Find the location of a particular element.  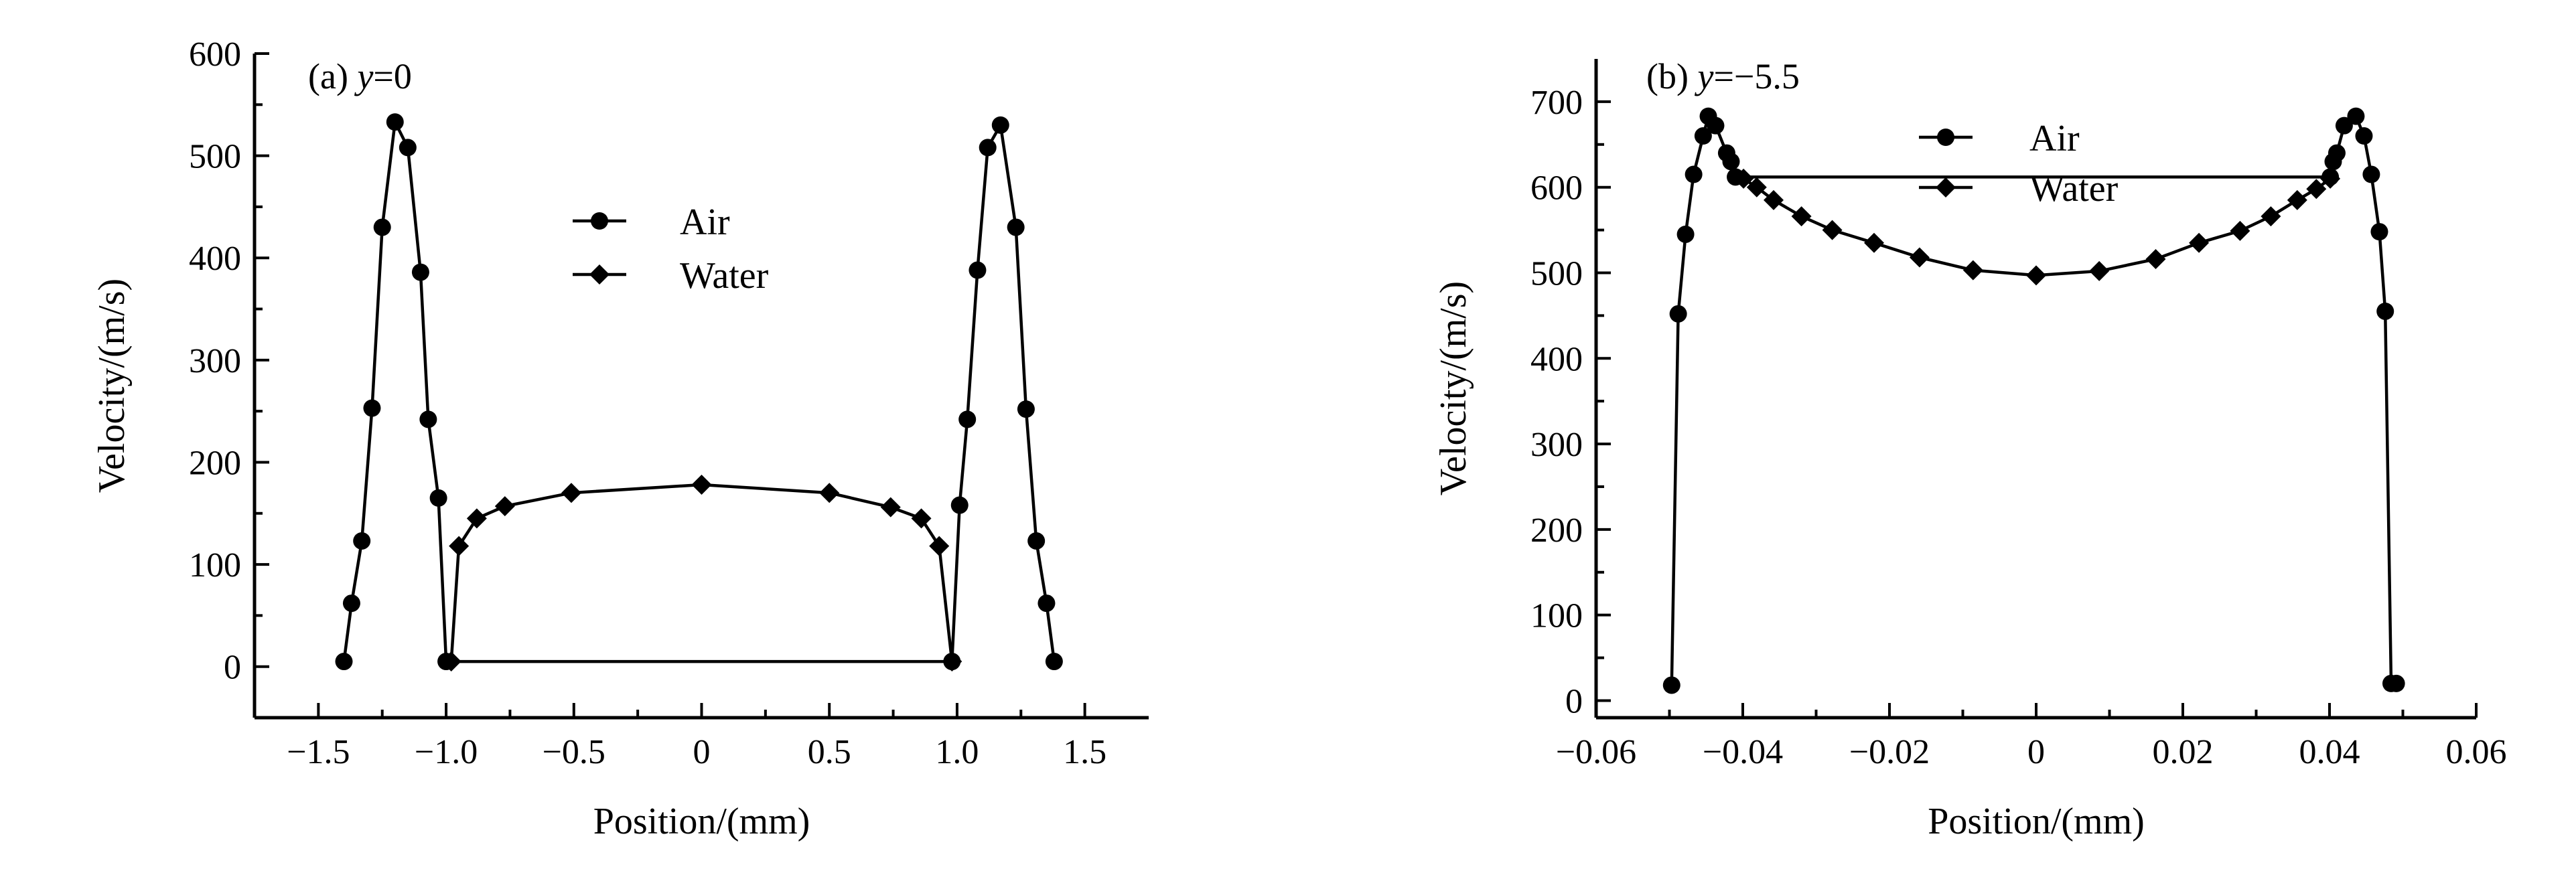

y-tick-label: 600 is located at coordinates (1556, 188).